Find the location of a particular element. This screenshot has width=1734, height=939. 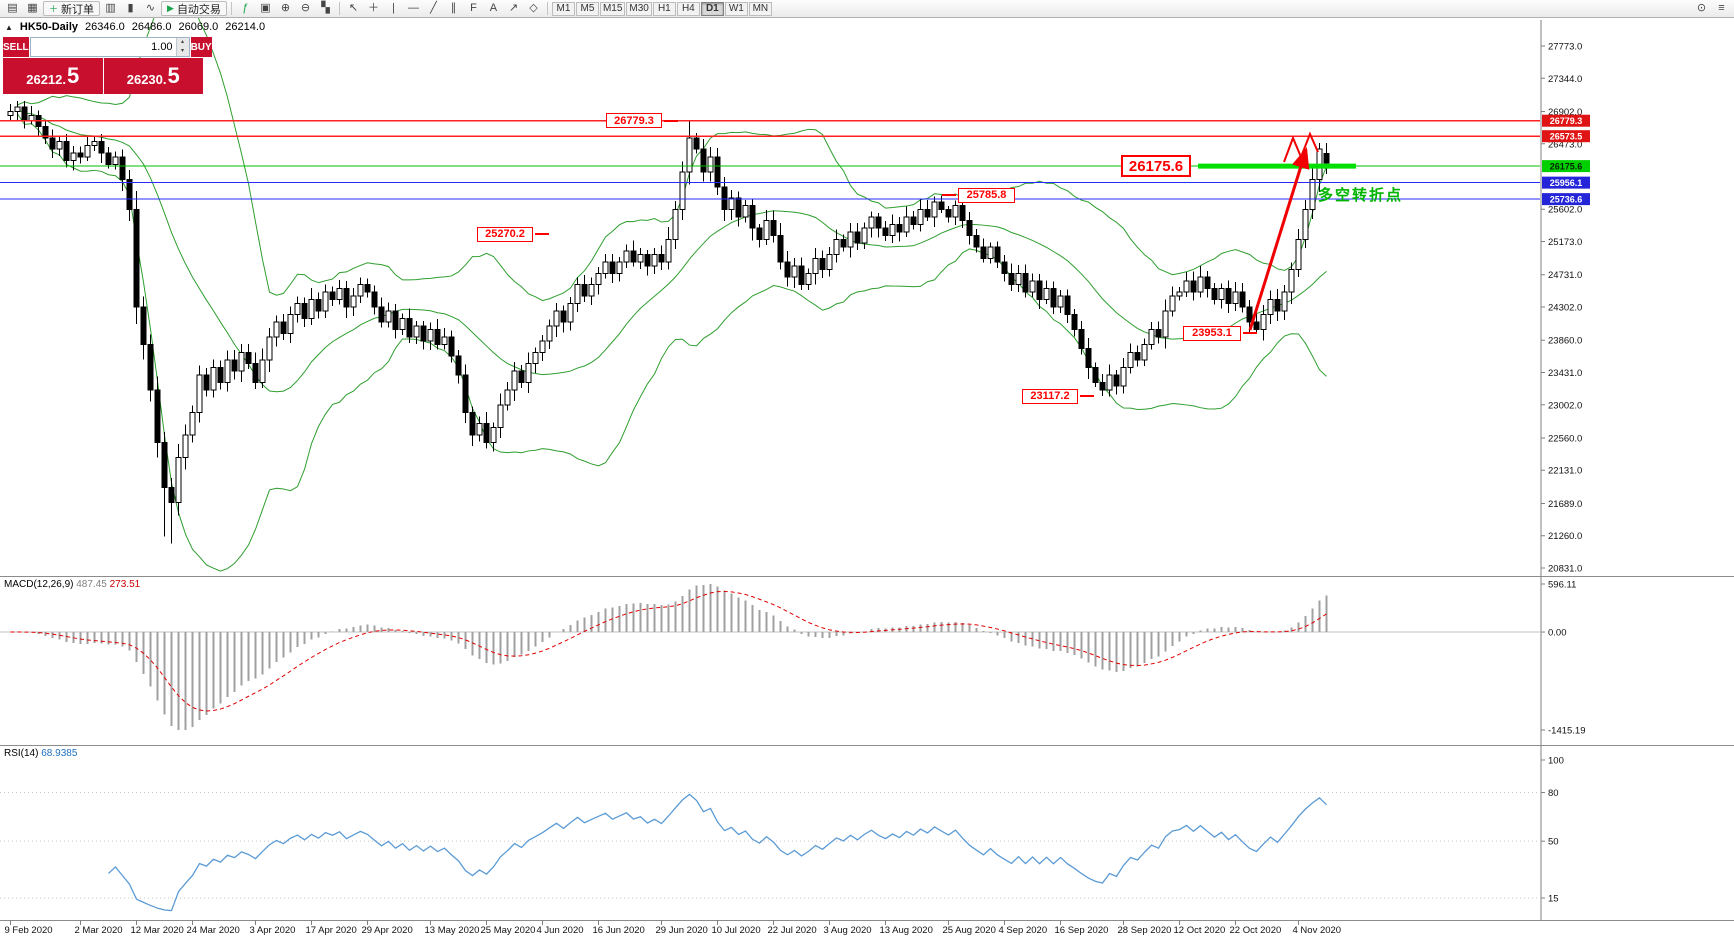

buy-price: 26230. 5 is located at coordinates (153, 76).